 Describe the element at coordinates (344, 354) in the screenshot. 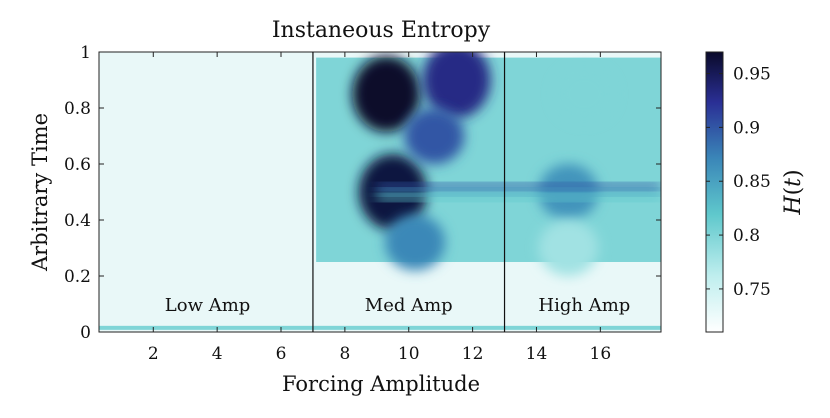

I see `x-tick-label-3: 8` at that location.